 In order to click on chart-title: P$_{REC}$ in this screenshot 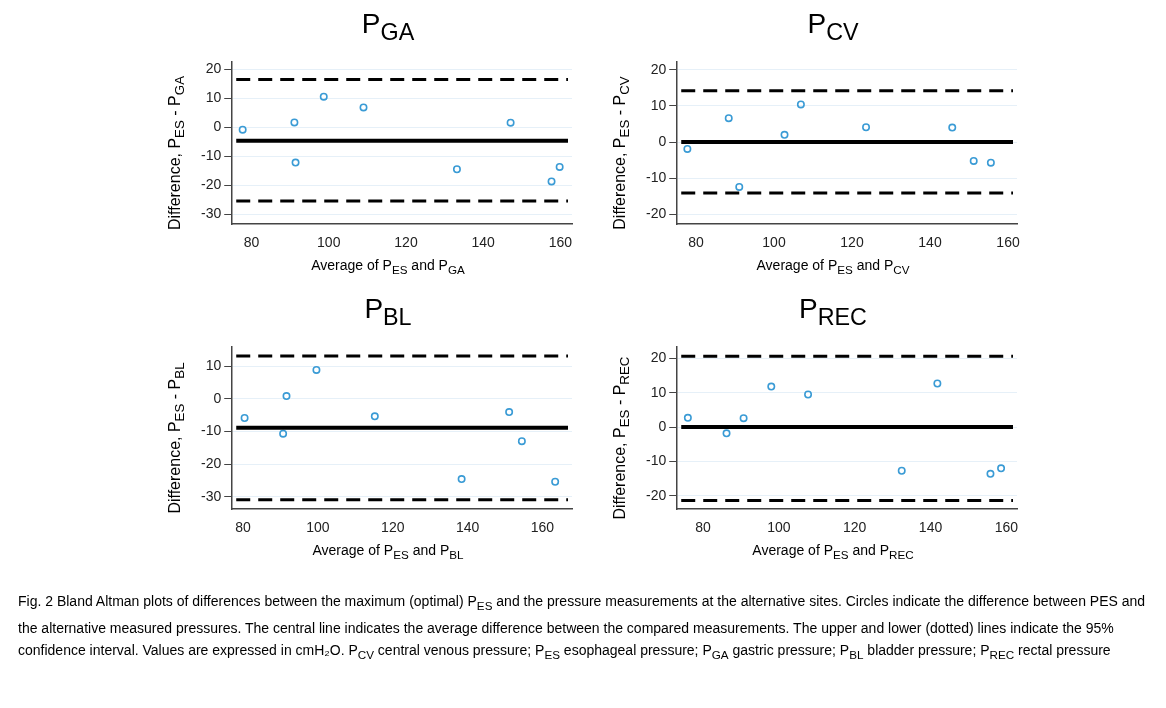, I will do `click(833, 312)`.